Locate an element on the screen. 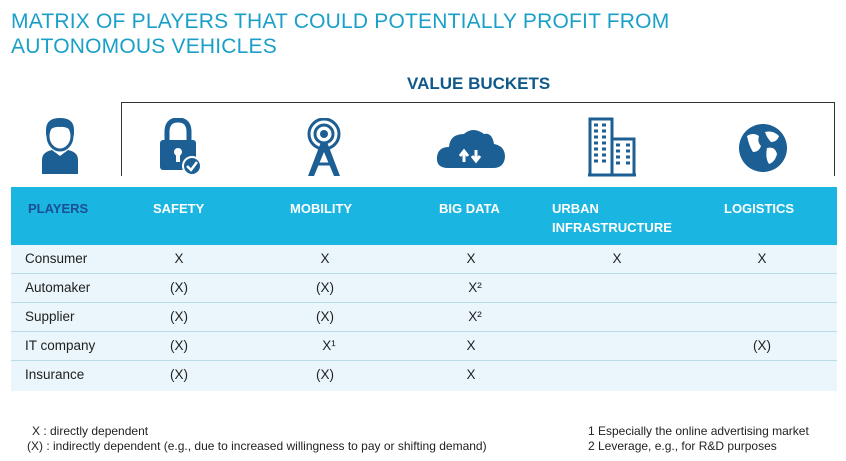 This screenshot has height=461, width=846. safety-mark: X is located at coordinates (179, 258).